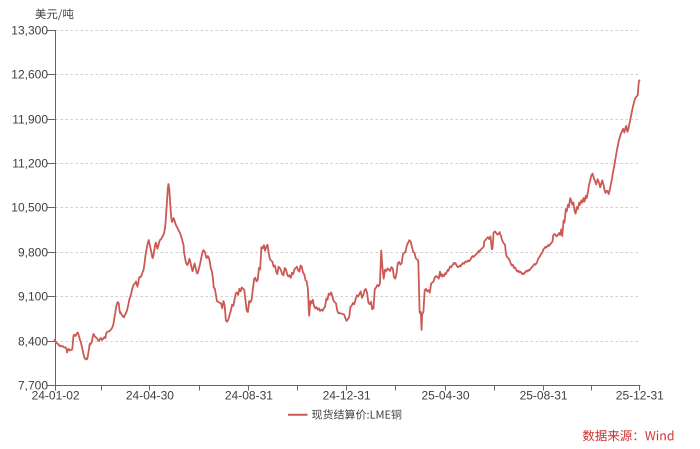 The image size is (700, 449). What do you see at coordinates (249, 396) in the screenshot?
I see `svg-text: 24-08-31` at bounding box center [249, 396].